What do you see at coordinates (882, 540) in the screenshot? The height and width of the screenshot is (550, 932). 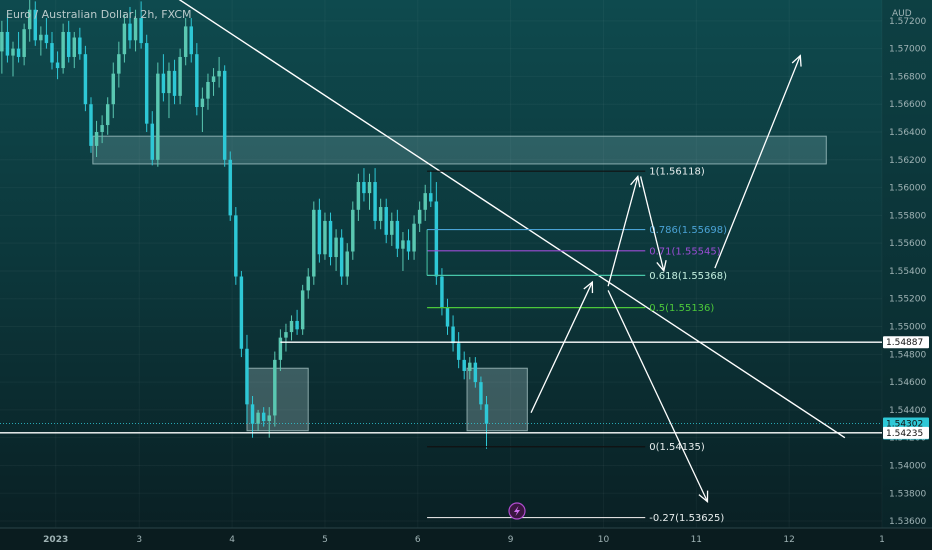 I see `time-tick-label: 1` at bounding box center [882, 540].